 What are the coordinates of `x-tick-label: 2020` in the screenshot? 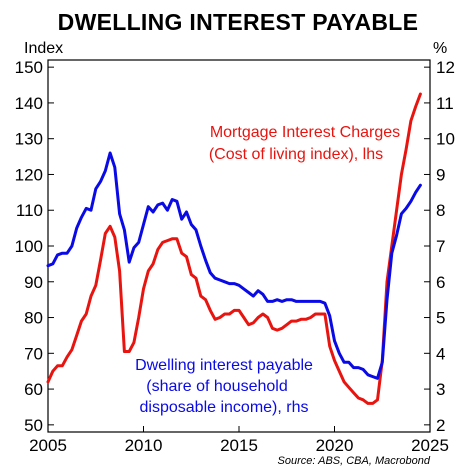 It's located at (335, 445).